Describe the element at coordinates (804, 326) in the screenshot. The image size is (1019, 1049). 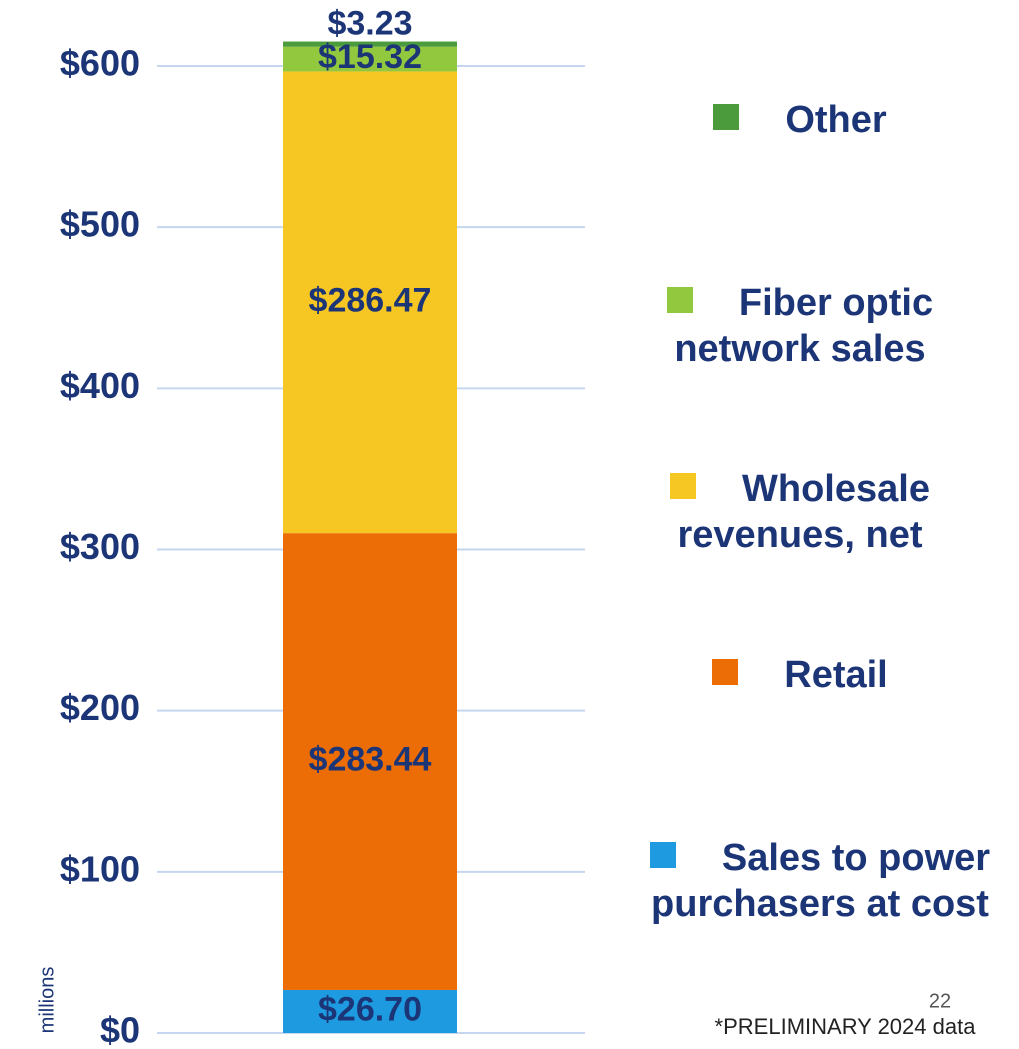
I see `legend-label: Fiber optic network sales` at that location.